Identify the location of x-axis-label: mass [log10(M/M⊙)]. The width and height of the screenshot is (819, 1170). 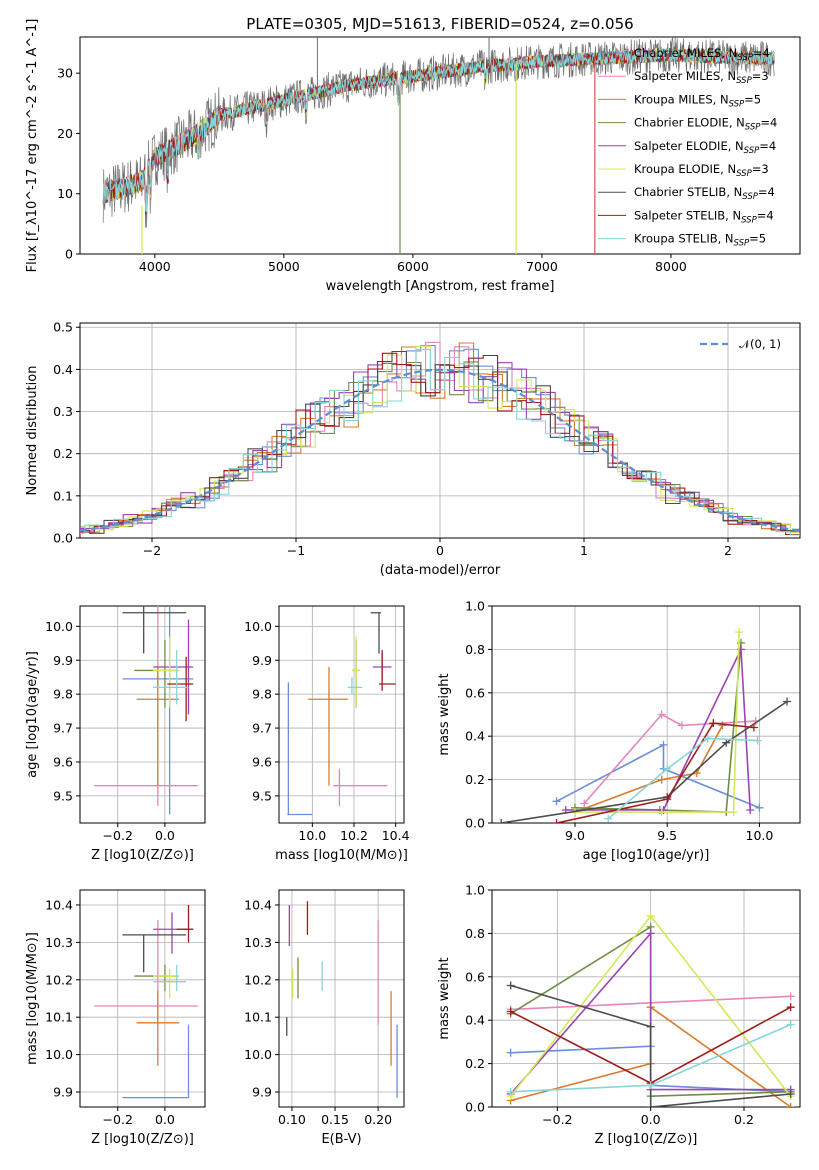
(341, 855).